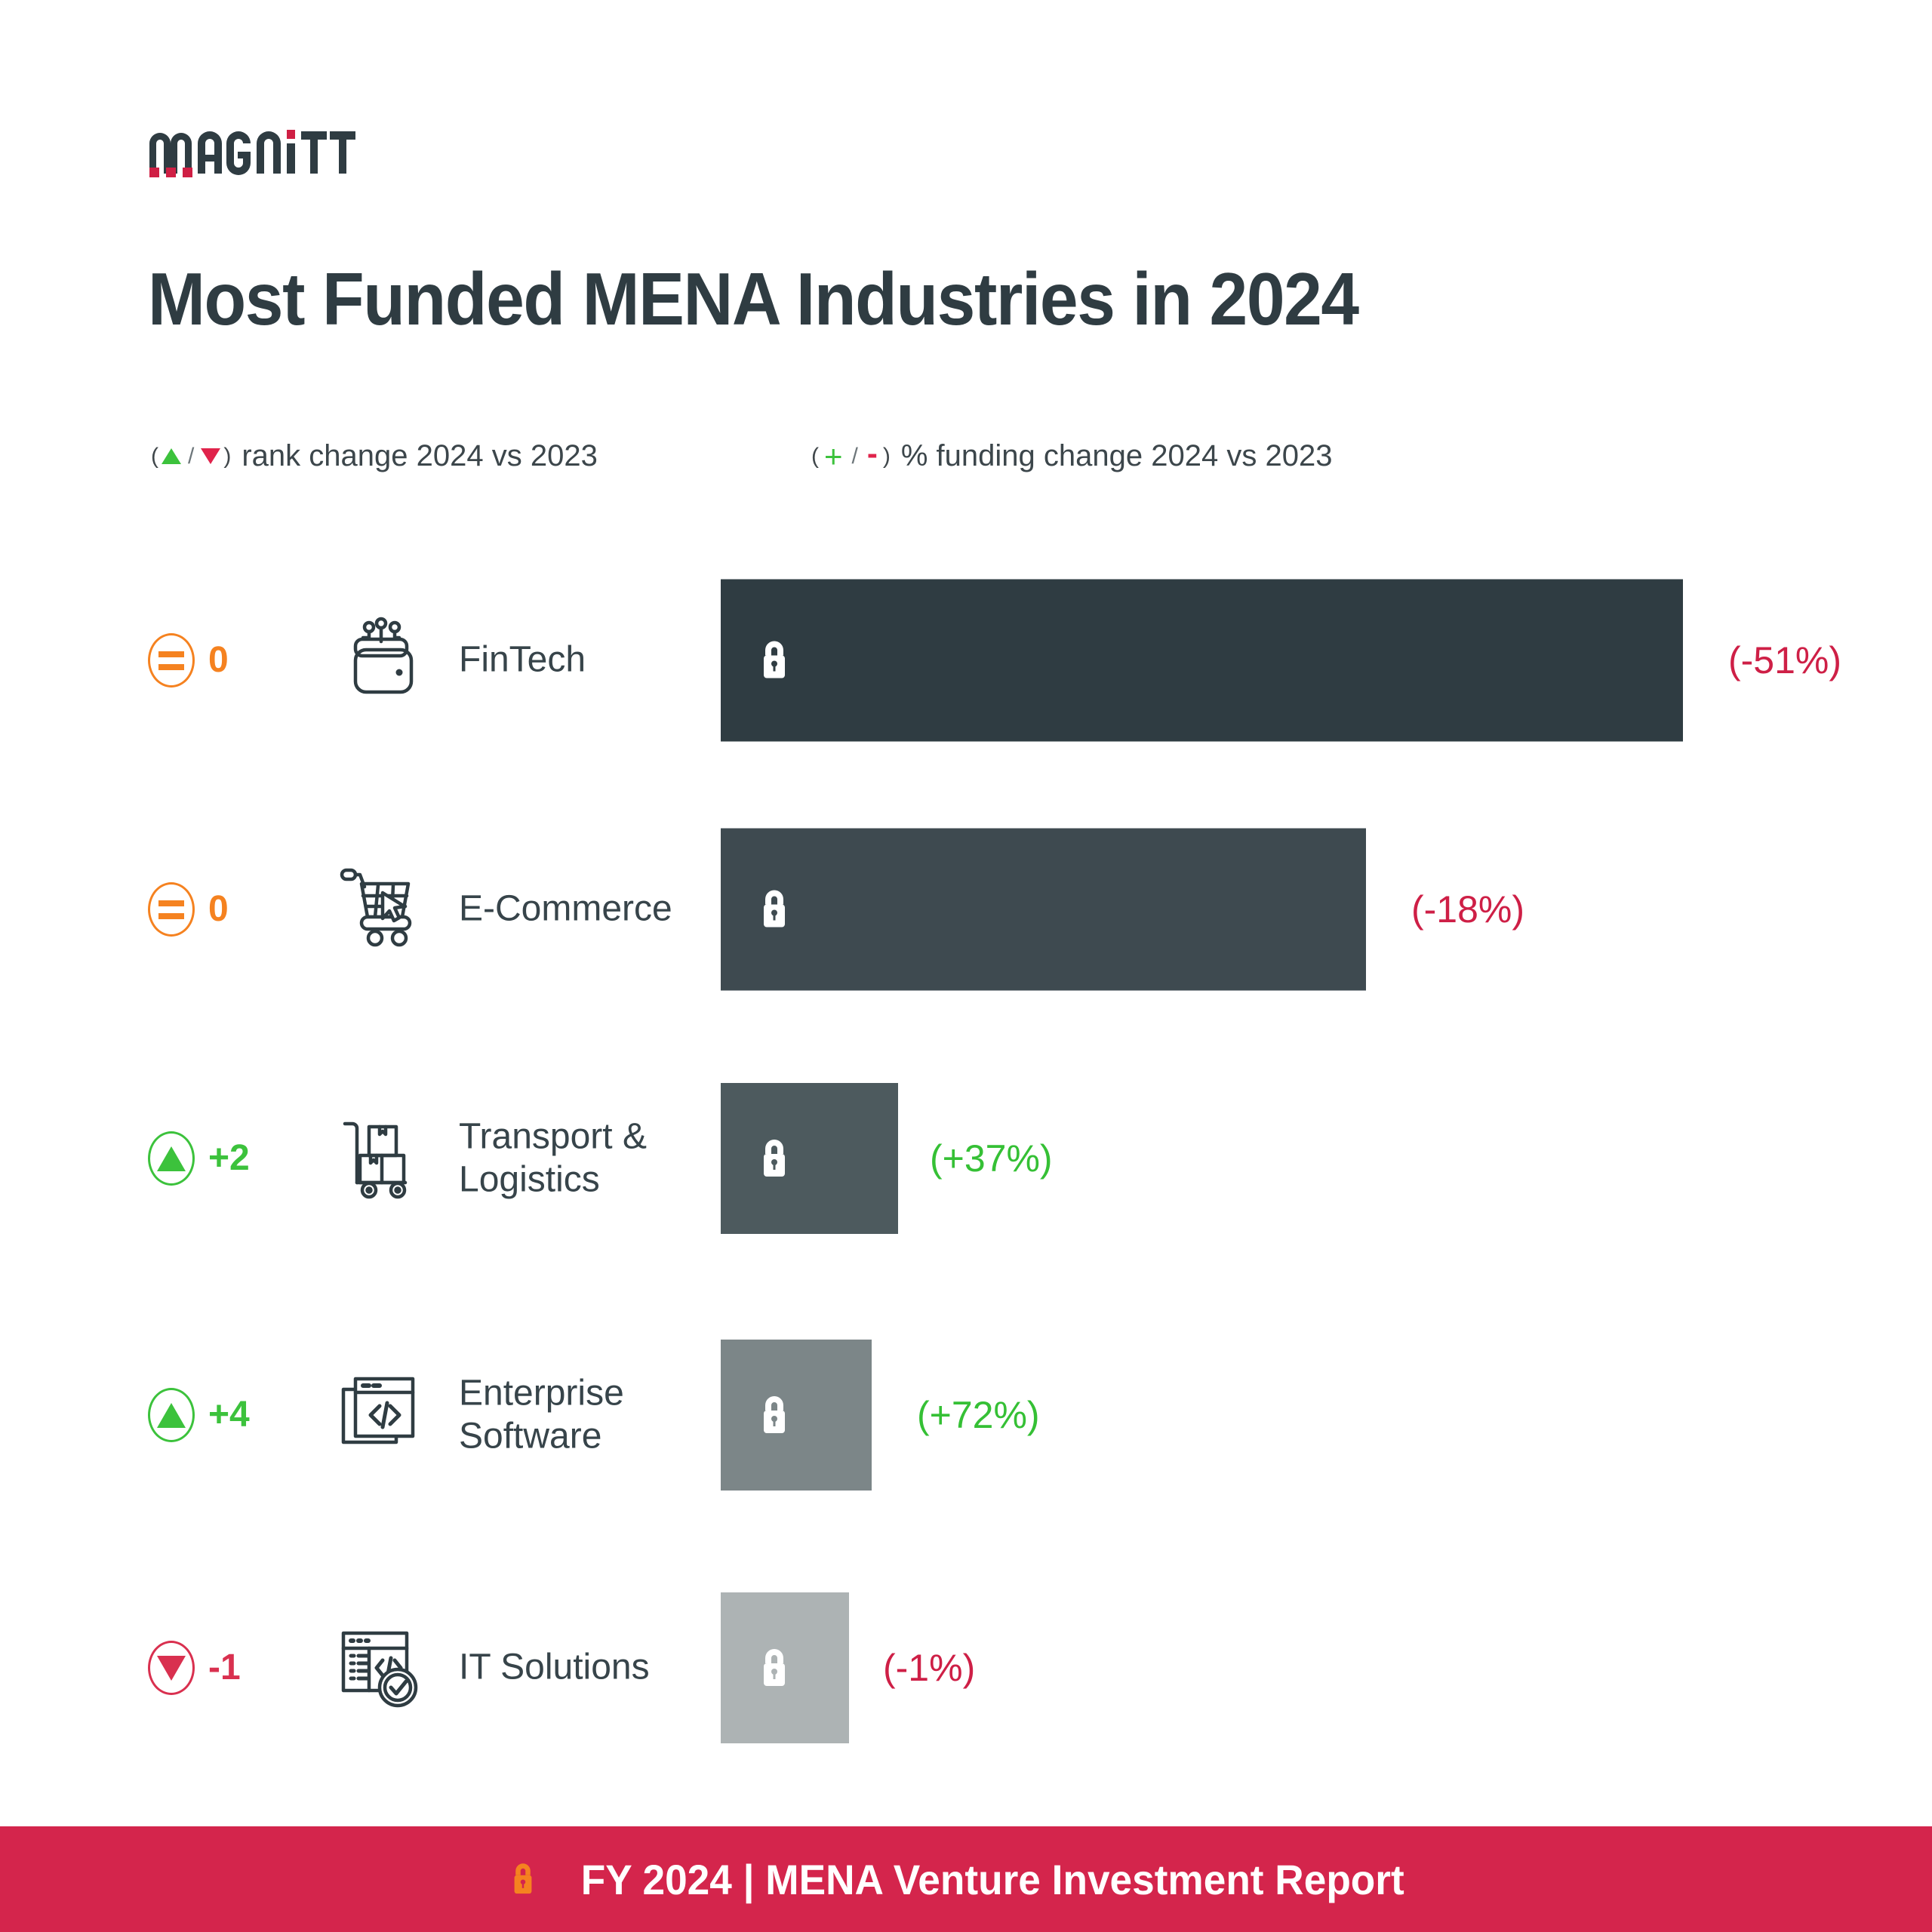 This screenshot has width=1932, height=1932. What do you see at coordinates (978, 1415) in the screenshot?
I see `pct-change-label: (+72%)` at bounding box center [978, 1415].